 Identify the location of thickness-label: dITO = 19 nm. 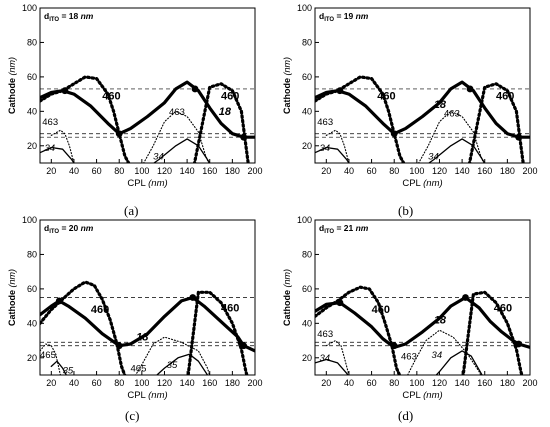
(344, 17).